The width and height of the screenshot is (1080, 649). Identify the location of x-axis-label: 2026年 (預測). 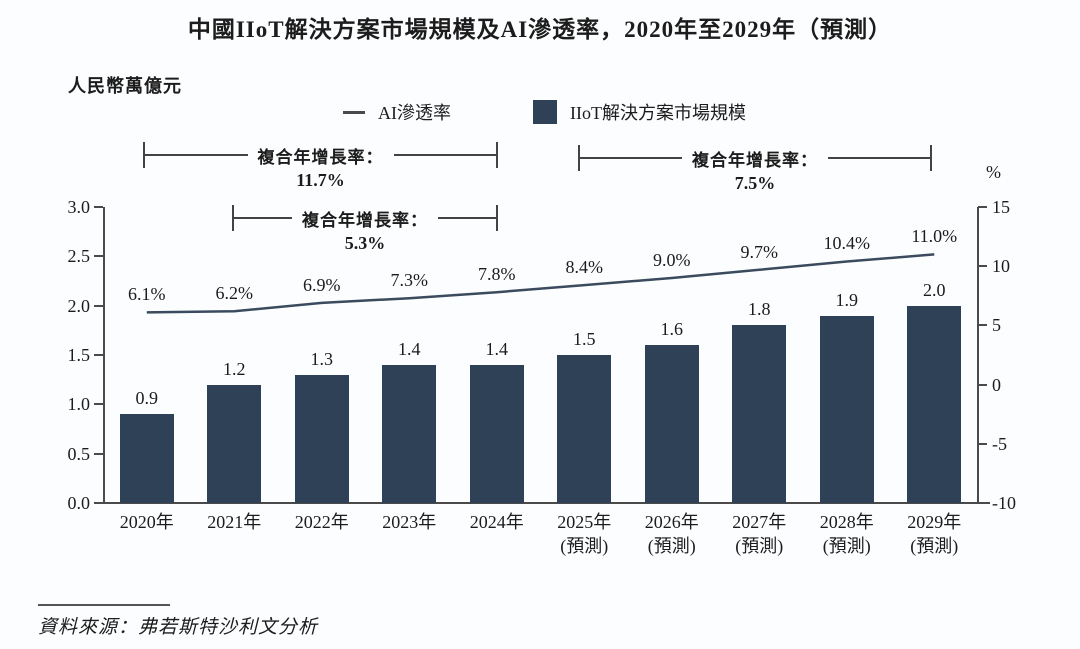
(671, 534).